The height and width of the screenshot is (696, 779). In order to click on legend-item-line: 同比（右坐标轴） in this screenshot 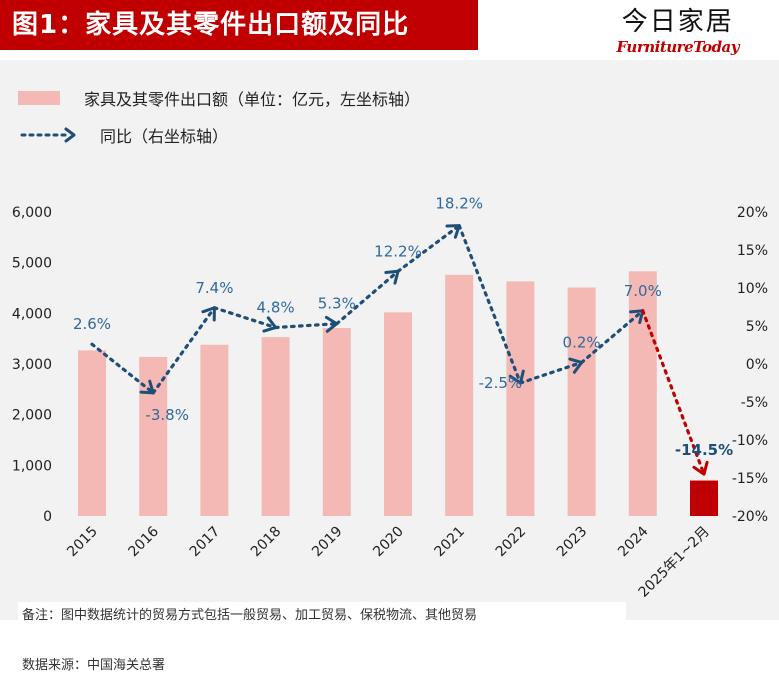, I will do `click(123, 135)`.